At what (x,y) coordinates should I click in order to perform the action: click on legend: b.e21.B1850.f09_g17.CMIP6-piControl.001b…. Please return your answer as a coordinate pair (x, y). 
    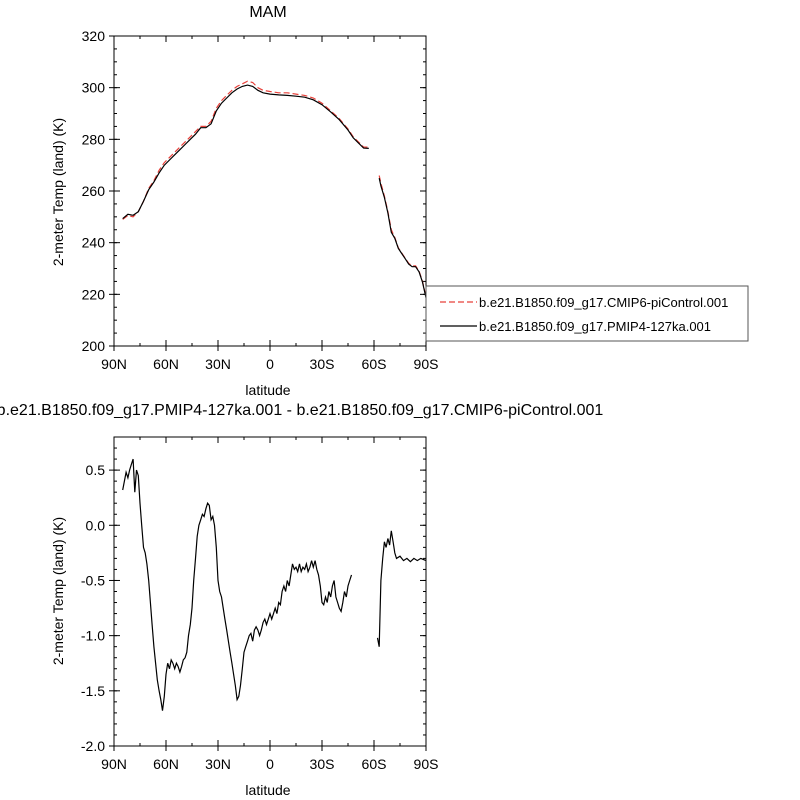
    Looking at the image, I should click on (587, 313).